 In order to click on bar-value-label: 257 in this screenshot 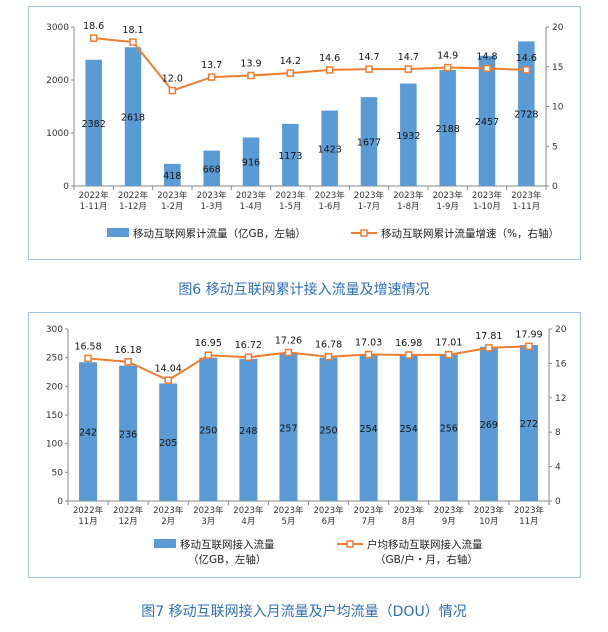, I will do `click(288, 428)`.